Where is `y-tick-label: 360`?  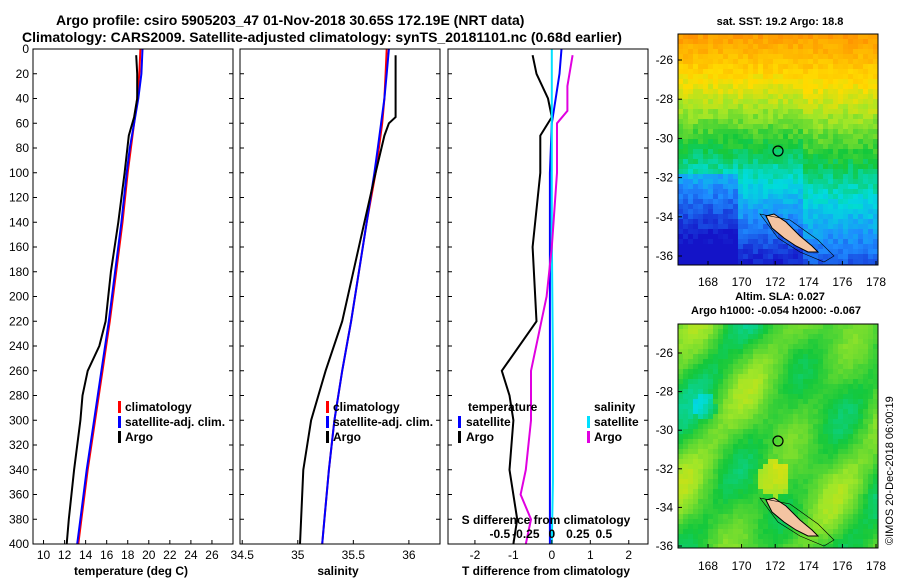 y-tick-label: 360 is located at coordinates (19, 495).